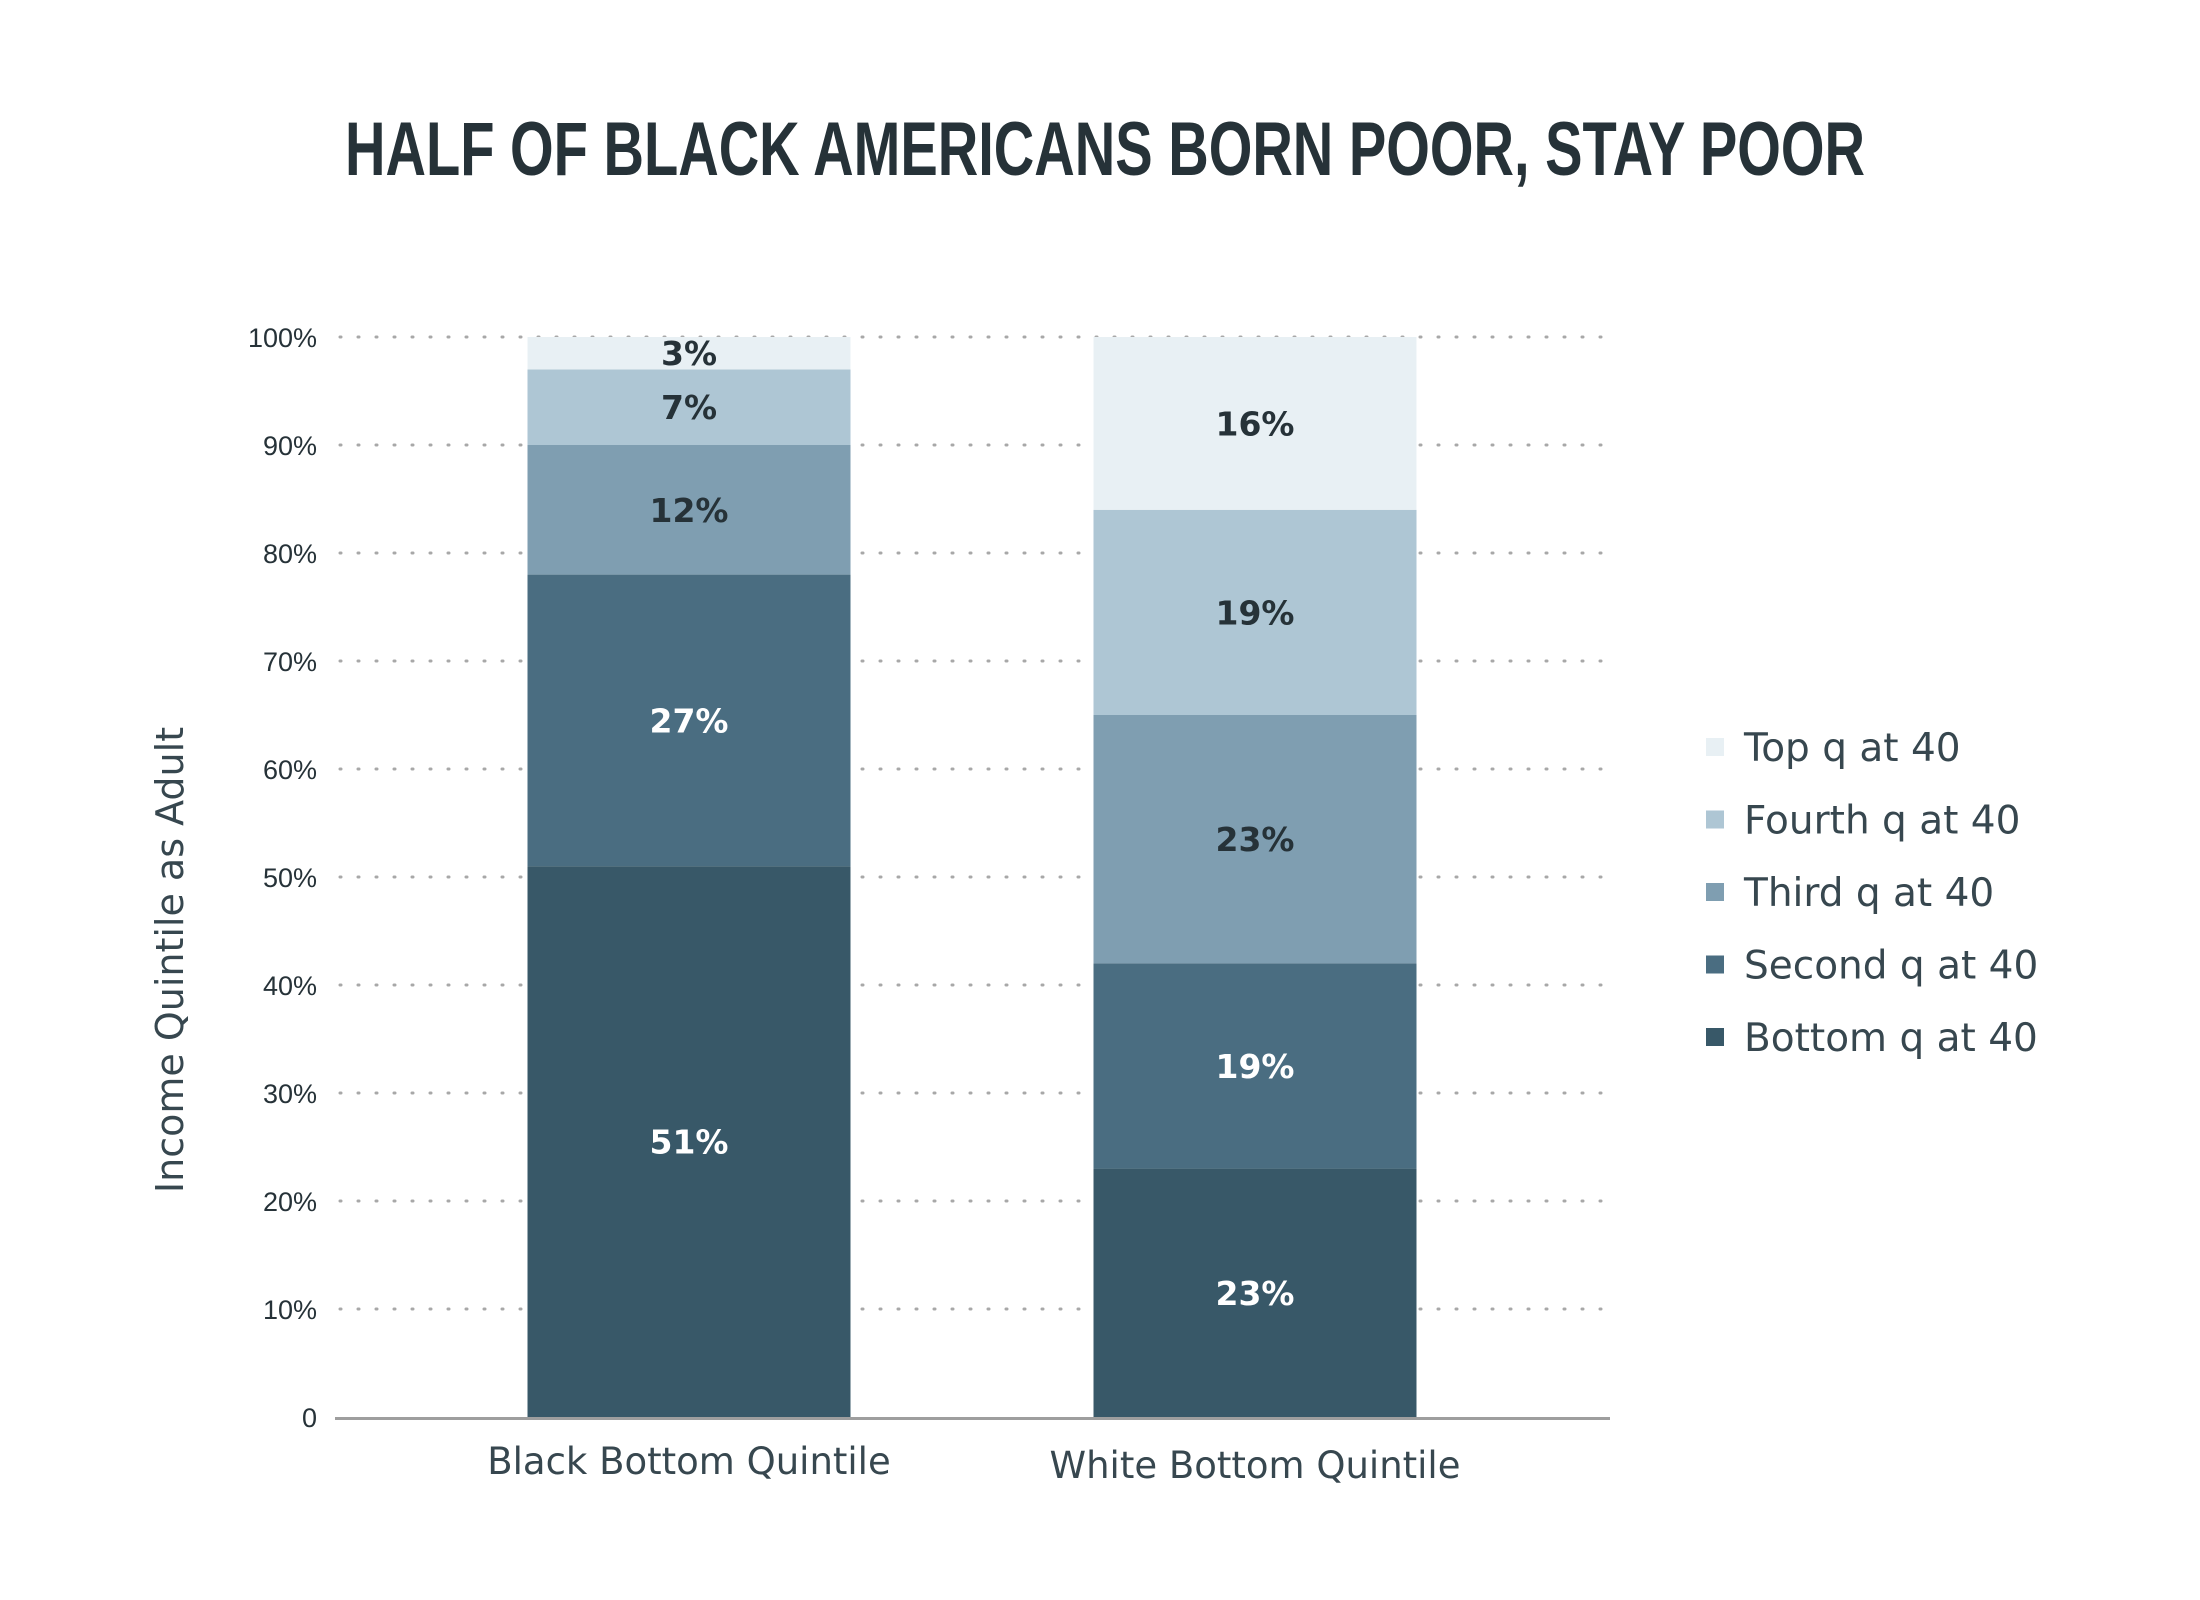 The width and height of the screenshot is (2200, 1600). Describe the element at coordinates (290, 878) in the screenshot. I see `y-tick-label: 50%` at that location.